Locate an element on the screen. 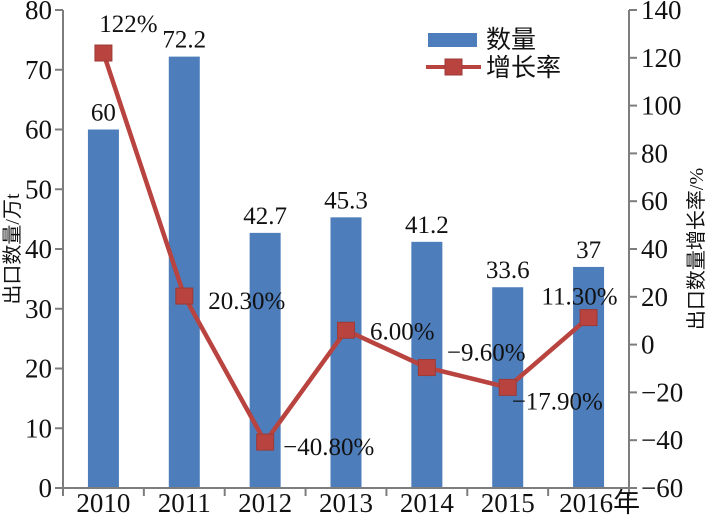  bar-label-2015: 33.6 is located at coordinates (508, 270).